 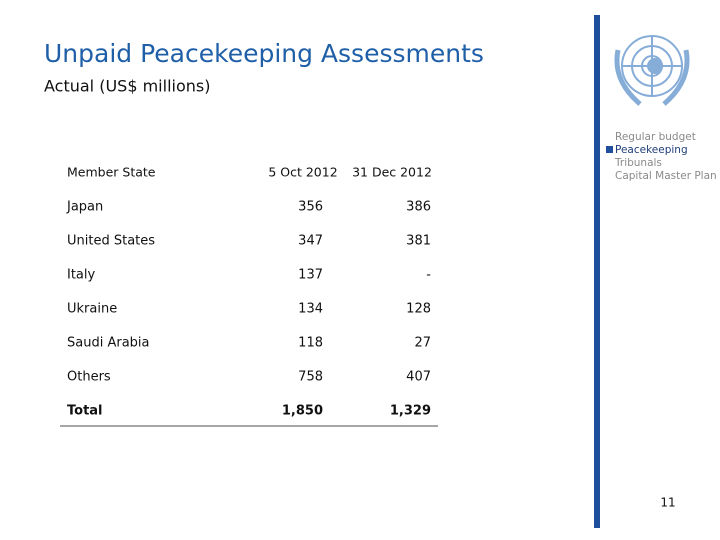 I want to click on subtitle: Actual (US$ millions), so click(x=127, y=86).